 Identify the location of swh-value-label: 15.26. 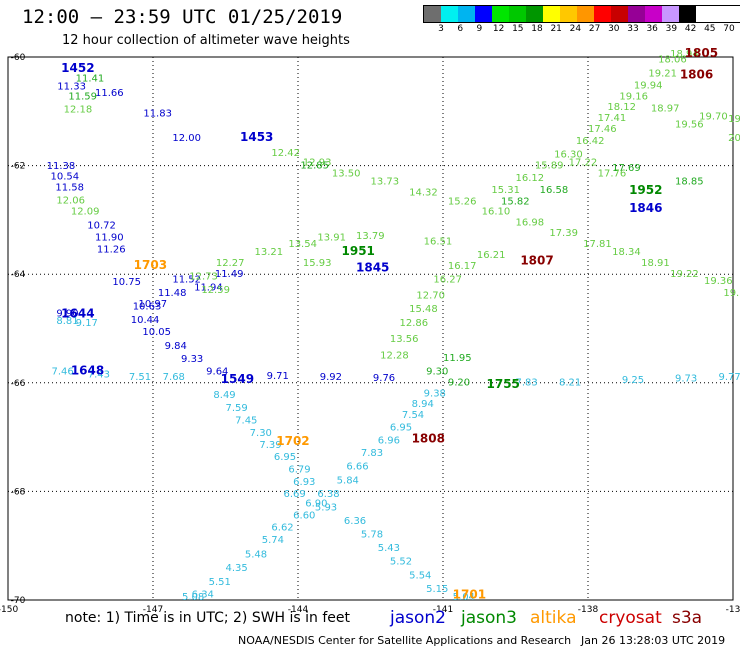
(462, 202).